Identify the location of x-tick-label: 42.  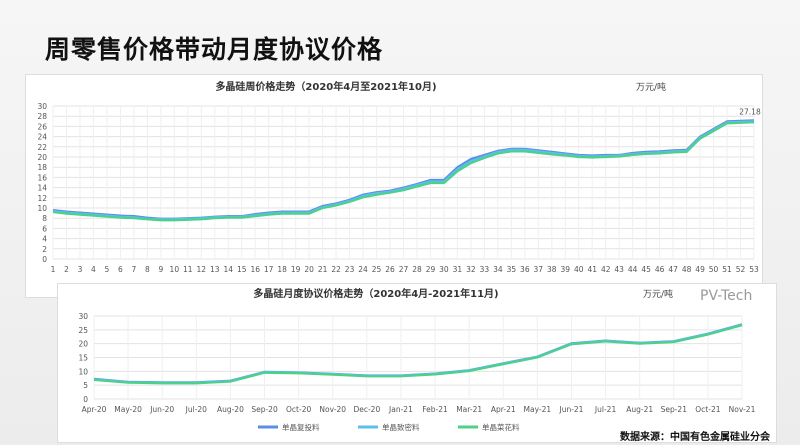
(606, 269).